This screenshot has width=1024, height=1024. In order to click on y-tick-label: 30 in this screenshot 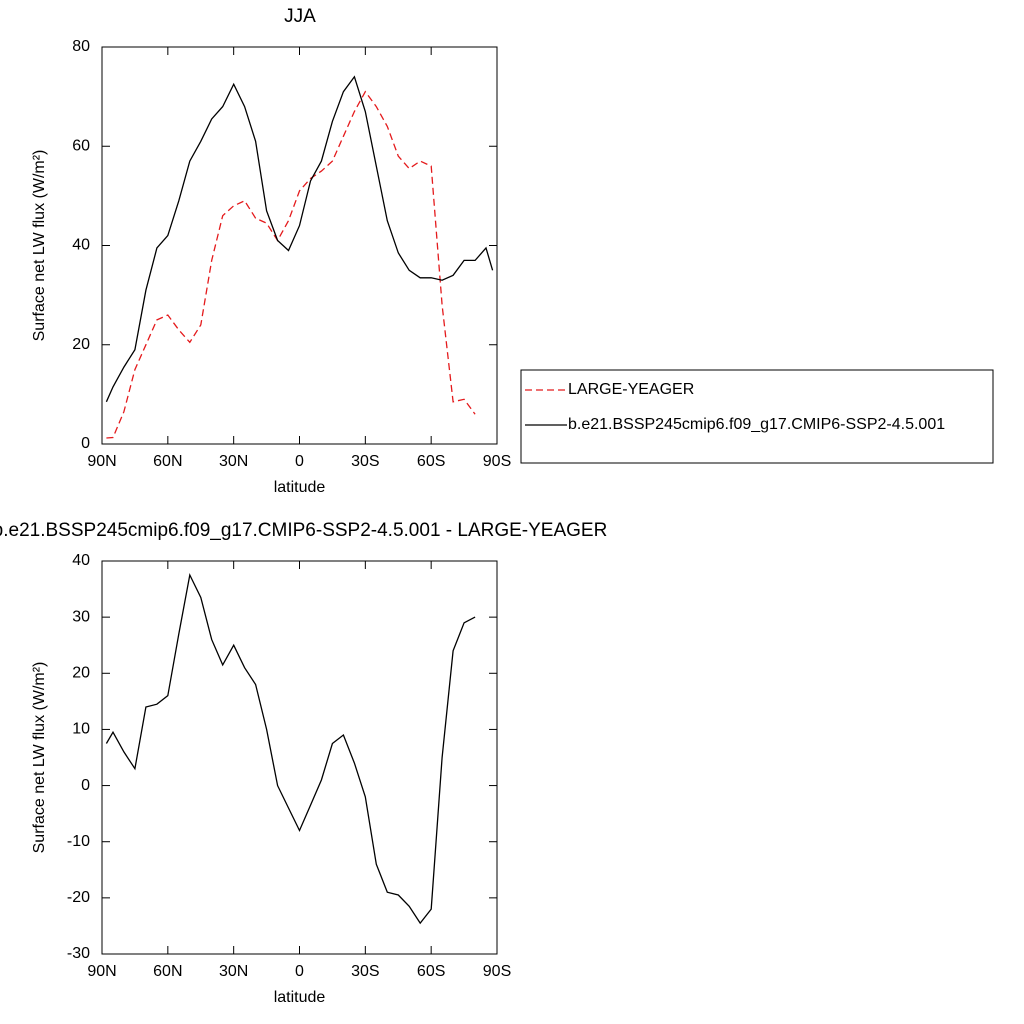, I will do `click(81, 616)`.